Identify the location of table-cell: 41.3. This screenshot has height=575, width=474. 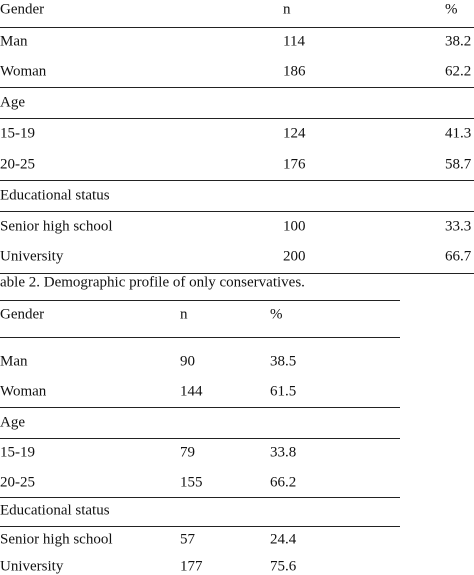
(458, 133).